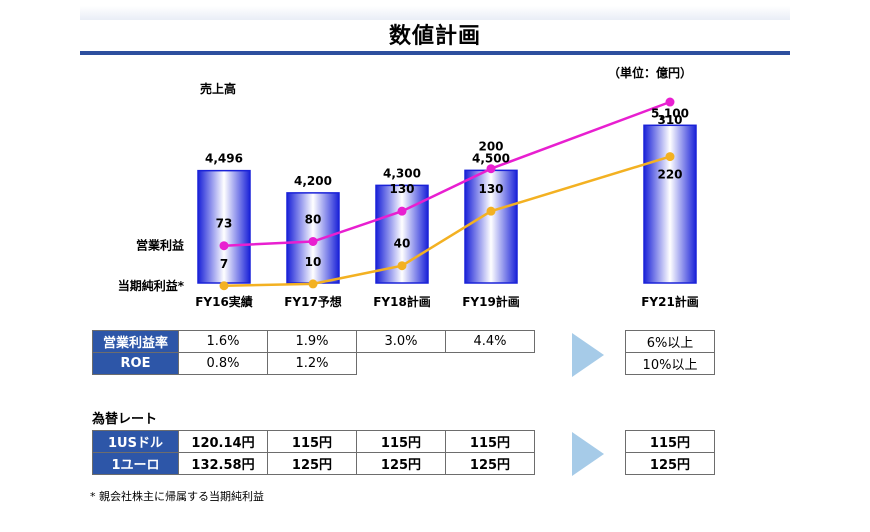 The image size is (870, 532). Describe the element at coordinates (223, 441) in the screenshot. I see `cell-value: 120.14円` at that location.